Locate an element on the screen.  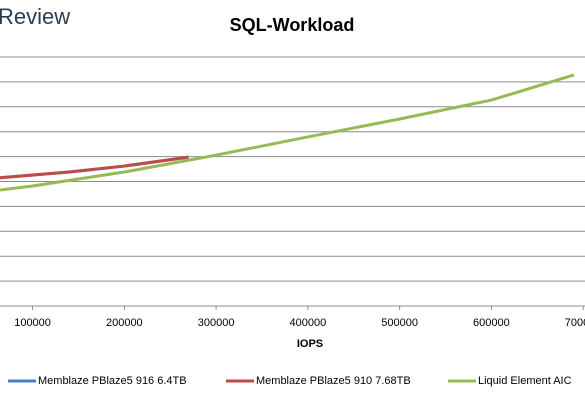
brand: Review is located at coordinates (35, 16).